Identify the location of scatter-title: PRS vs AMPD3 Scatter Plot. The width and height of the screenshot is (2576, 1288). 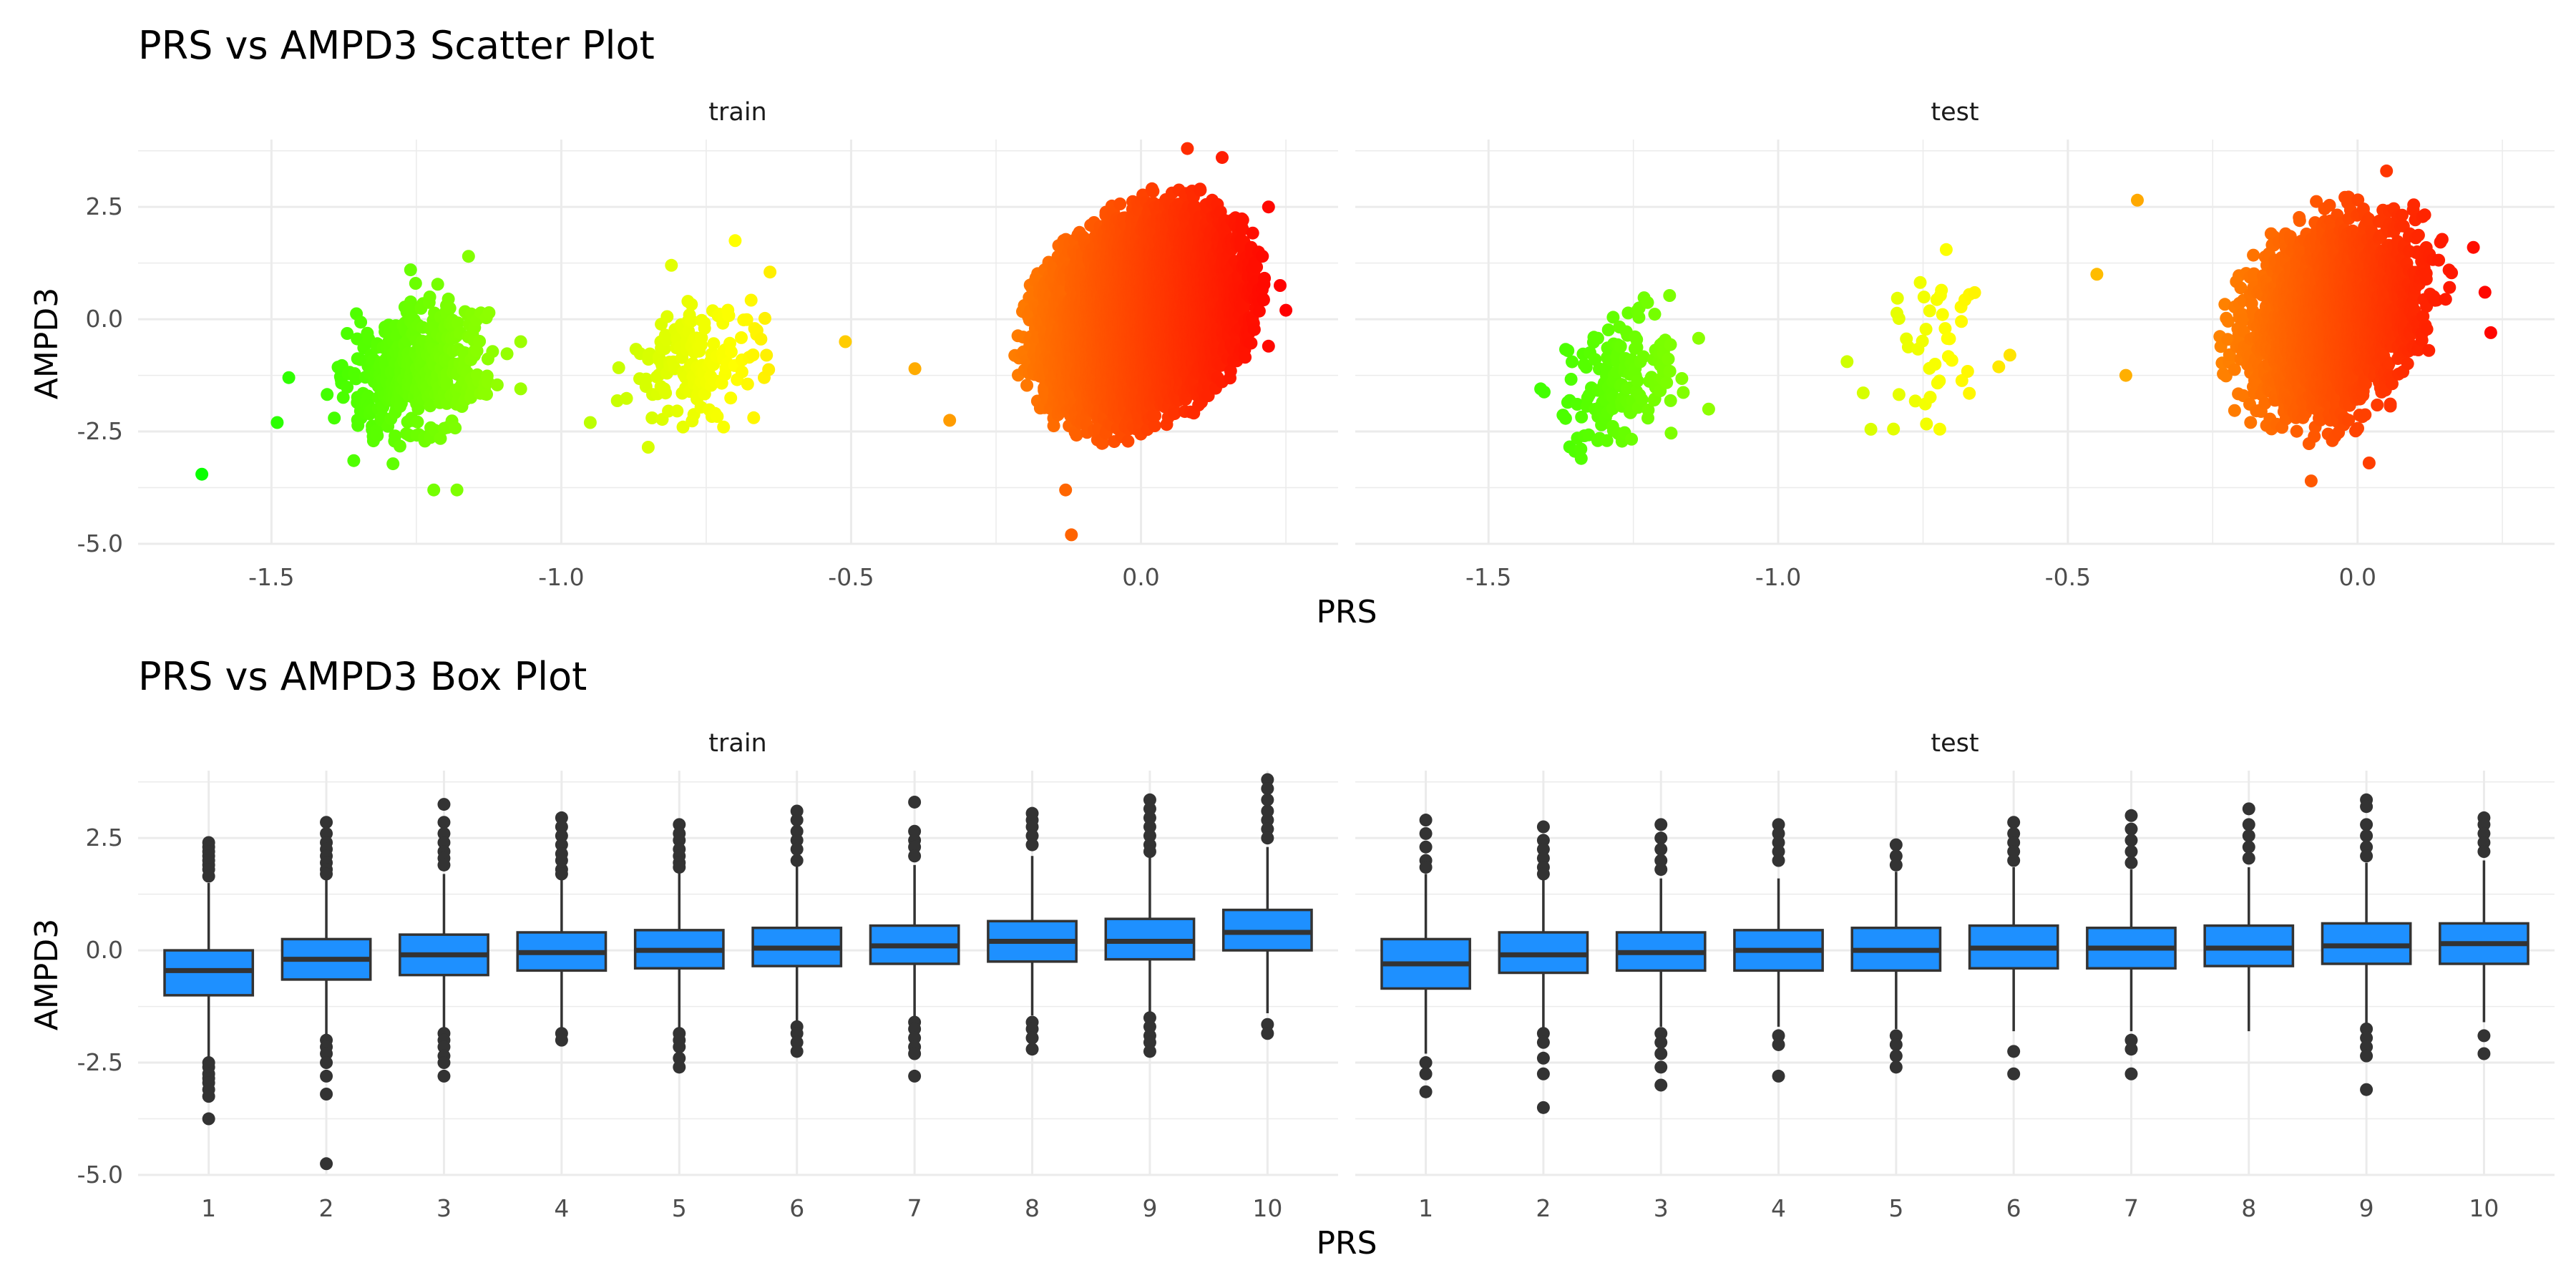
(396, 45).